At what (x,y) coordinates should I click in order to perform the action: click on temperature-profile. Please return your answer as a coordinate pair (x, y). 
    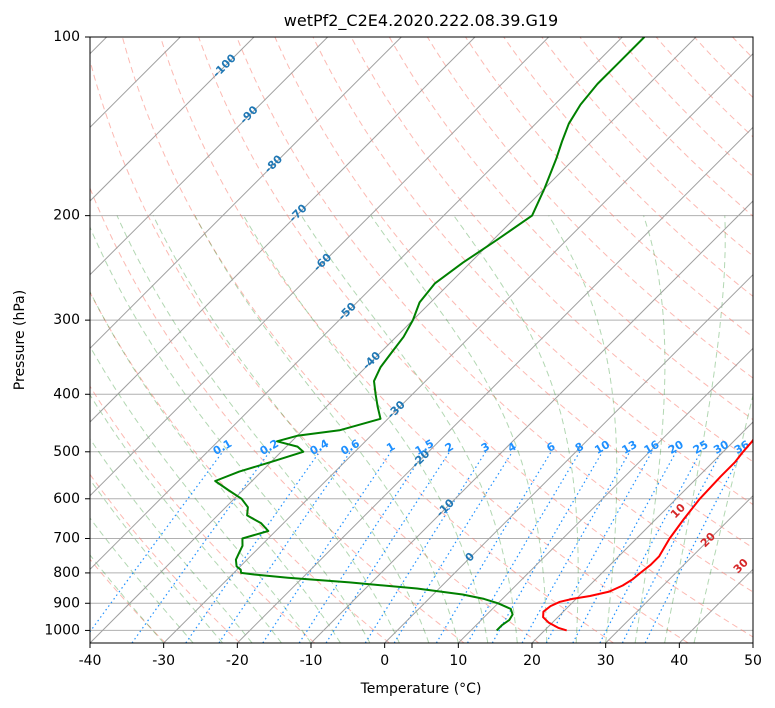
    Looking at the image, I should click on (647, 535).